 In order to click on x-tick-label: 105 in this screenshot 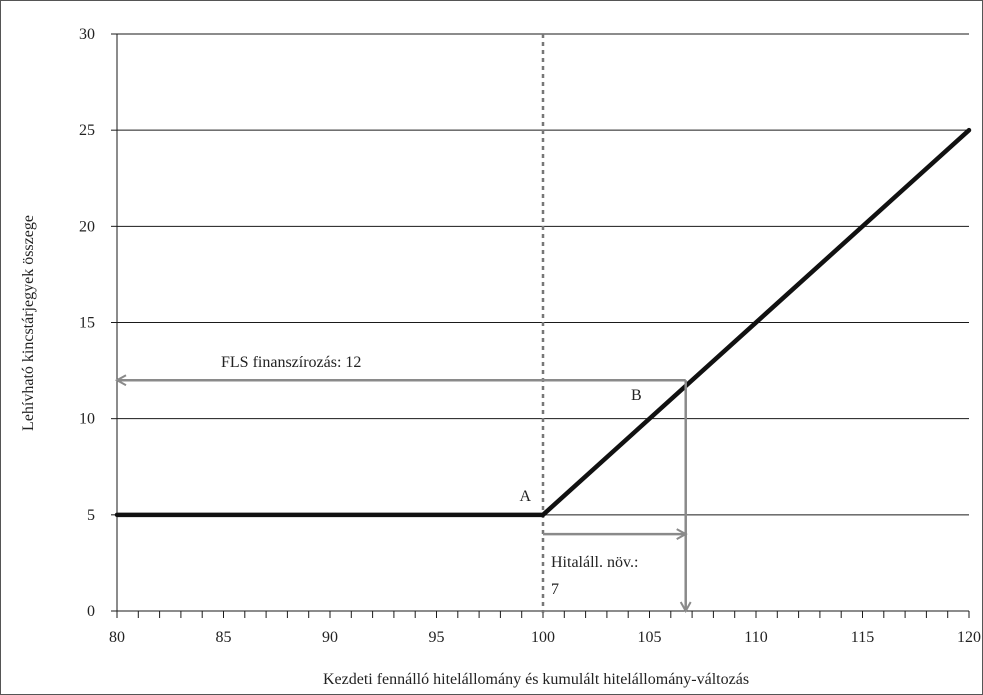, I will do `click(650, 637)`.